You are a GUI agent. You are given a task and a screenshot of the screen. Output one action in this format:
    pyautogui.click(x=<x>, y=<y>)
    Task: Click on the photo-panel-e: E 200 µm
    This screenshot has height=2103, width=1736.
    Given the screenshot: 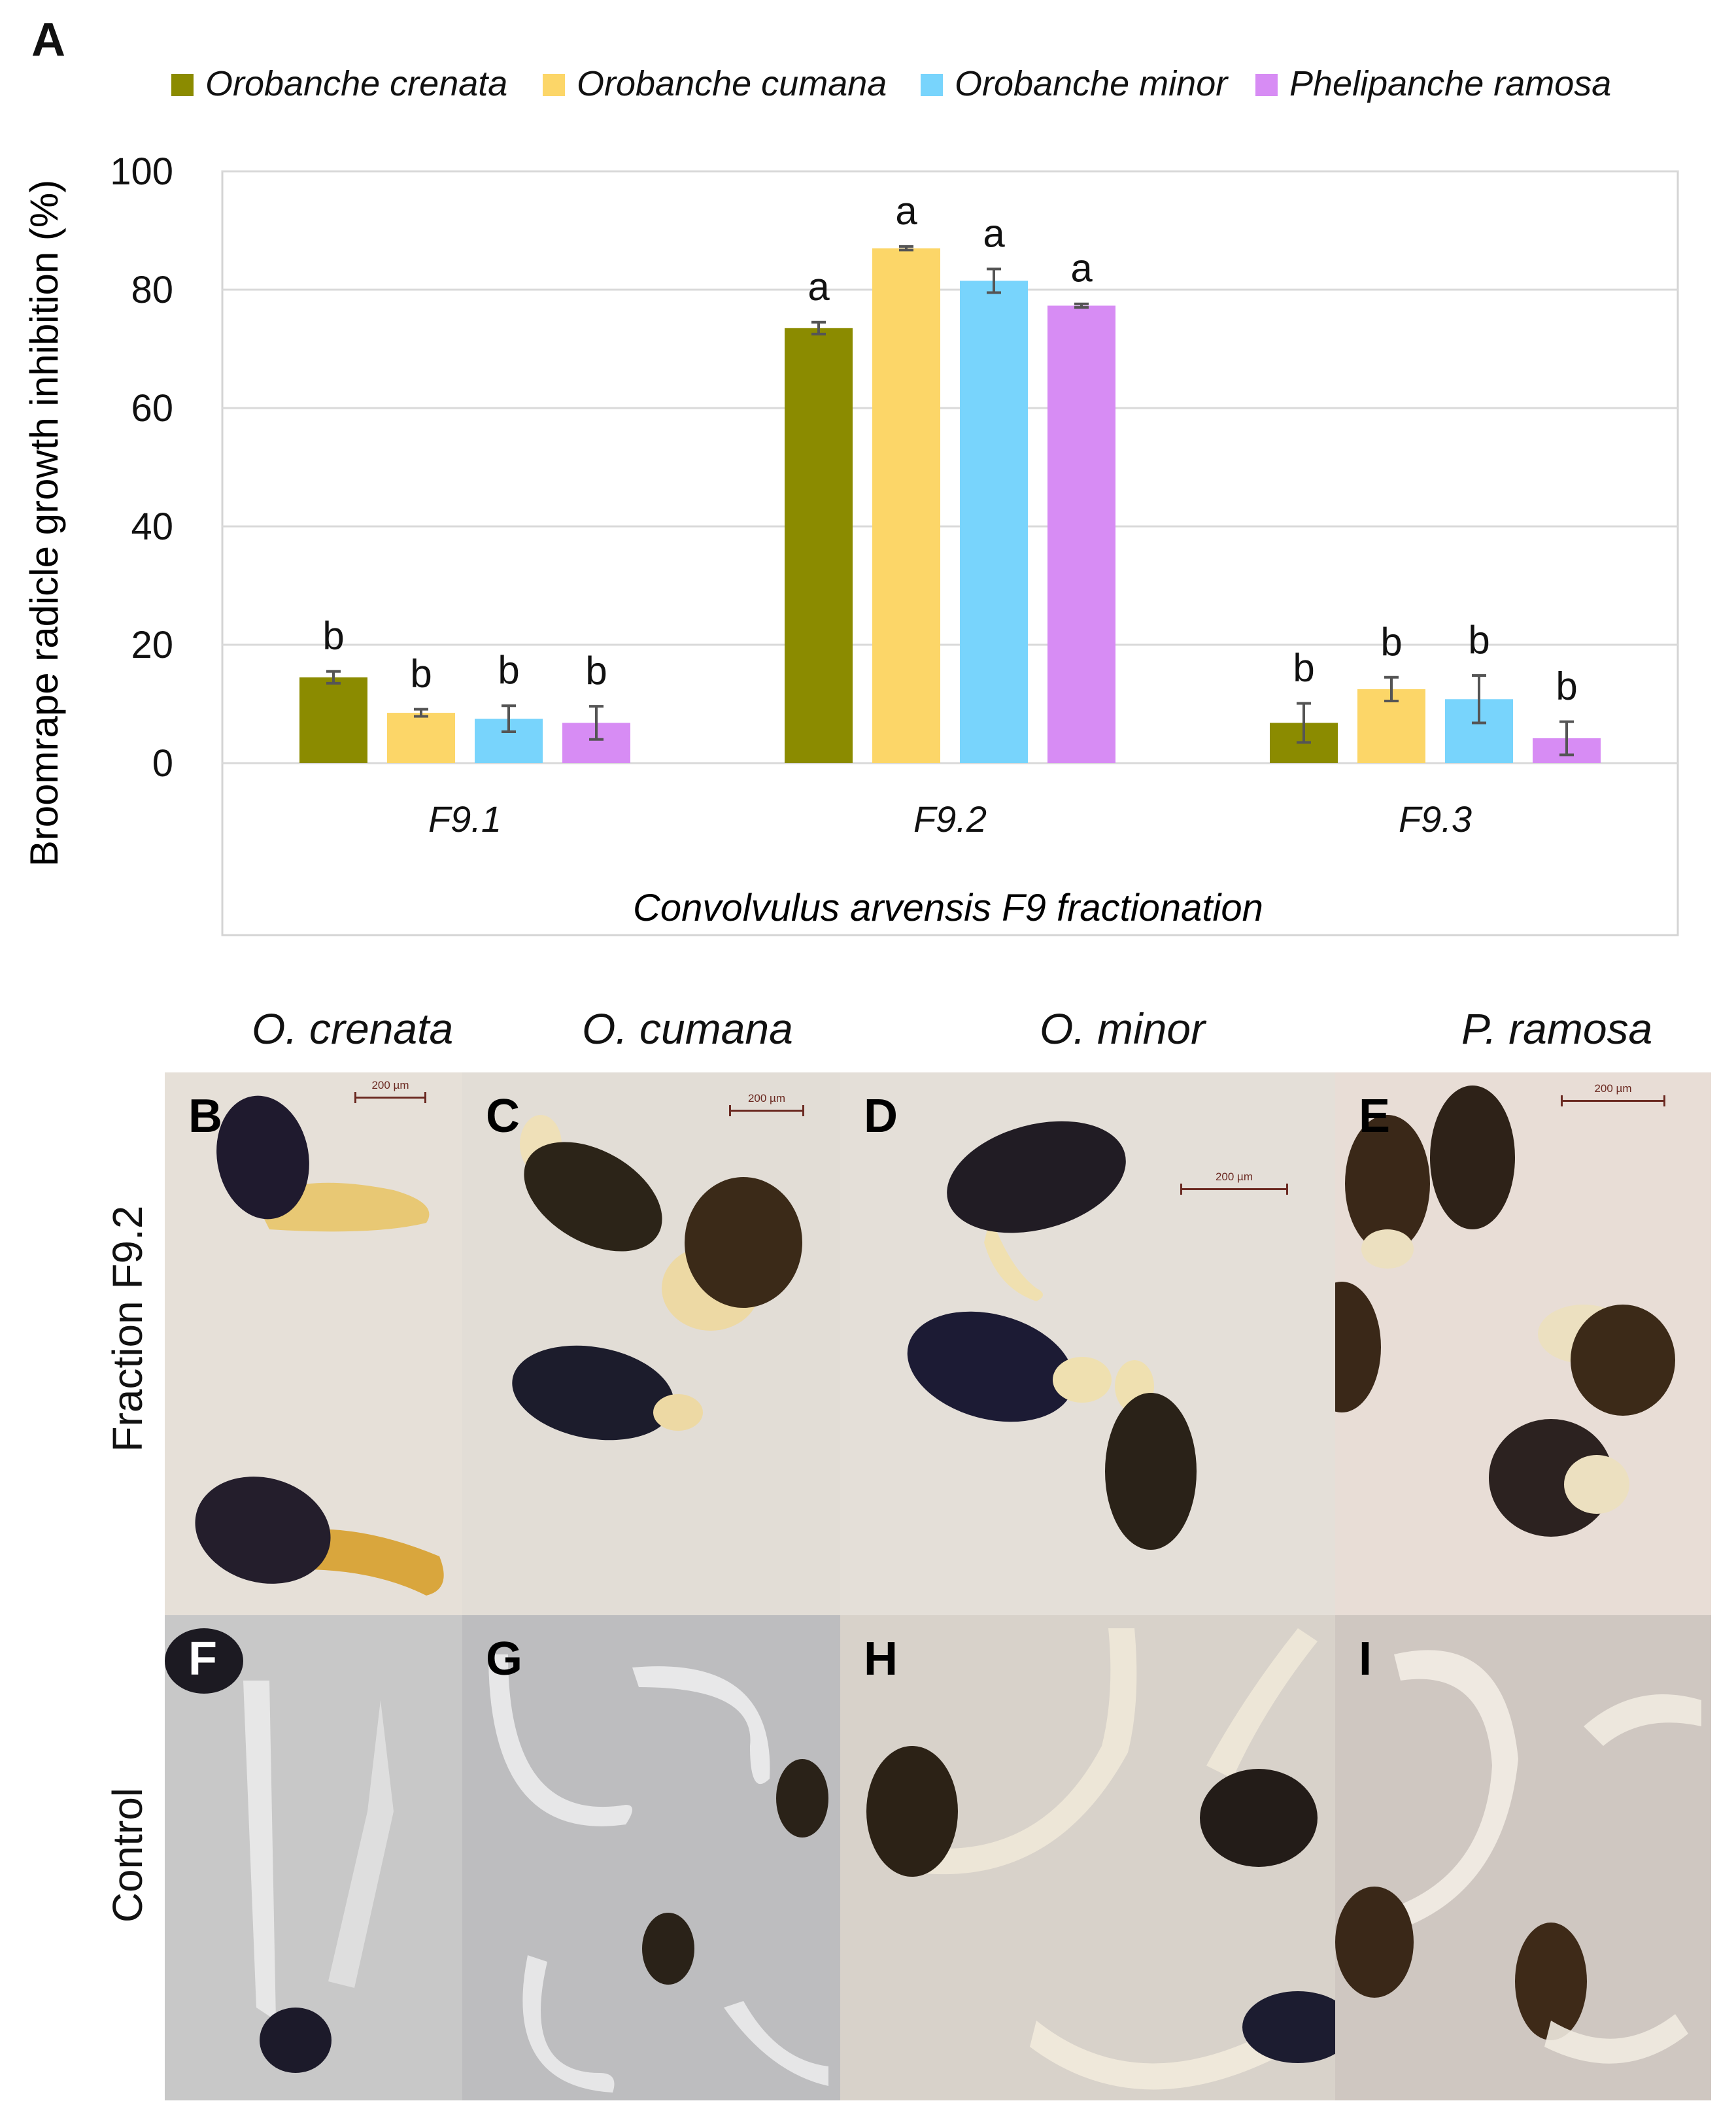 What is the action you would take?
    pyautogui.click(x=1523, y=1343)
    